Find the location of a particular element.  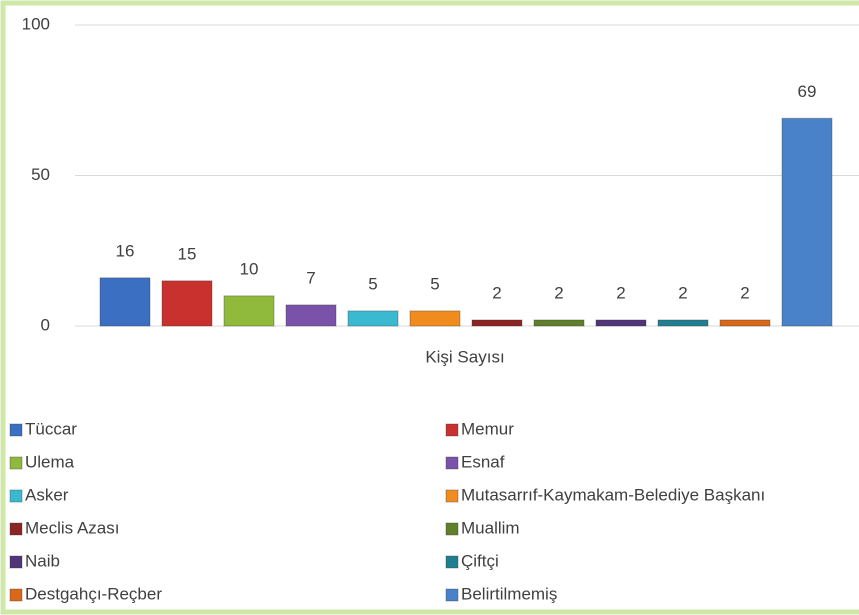

data-label: 15 is located at coordinates (187, 253).